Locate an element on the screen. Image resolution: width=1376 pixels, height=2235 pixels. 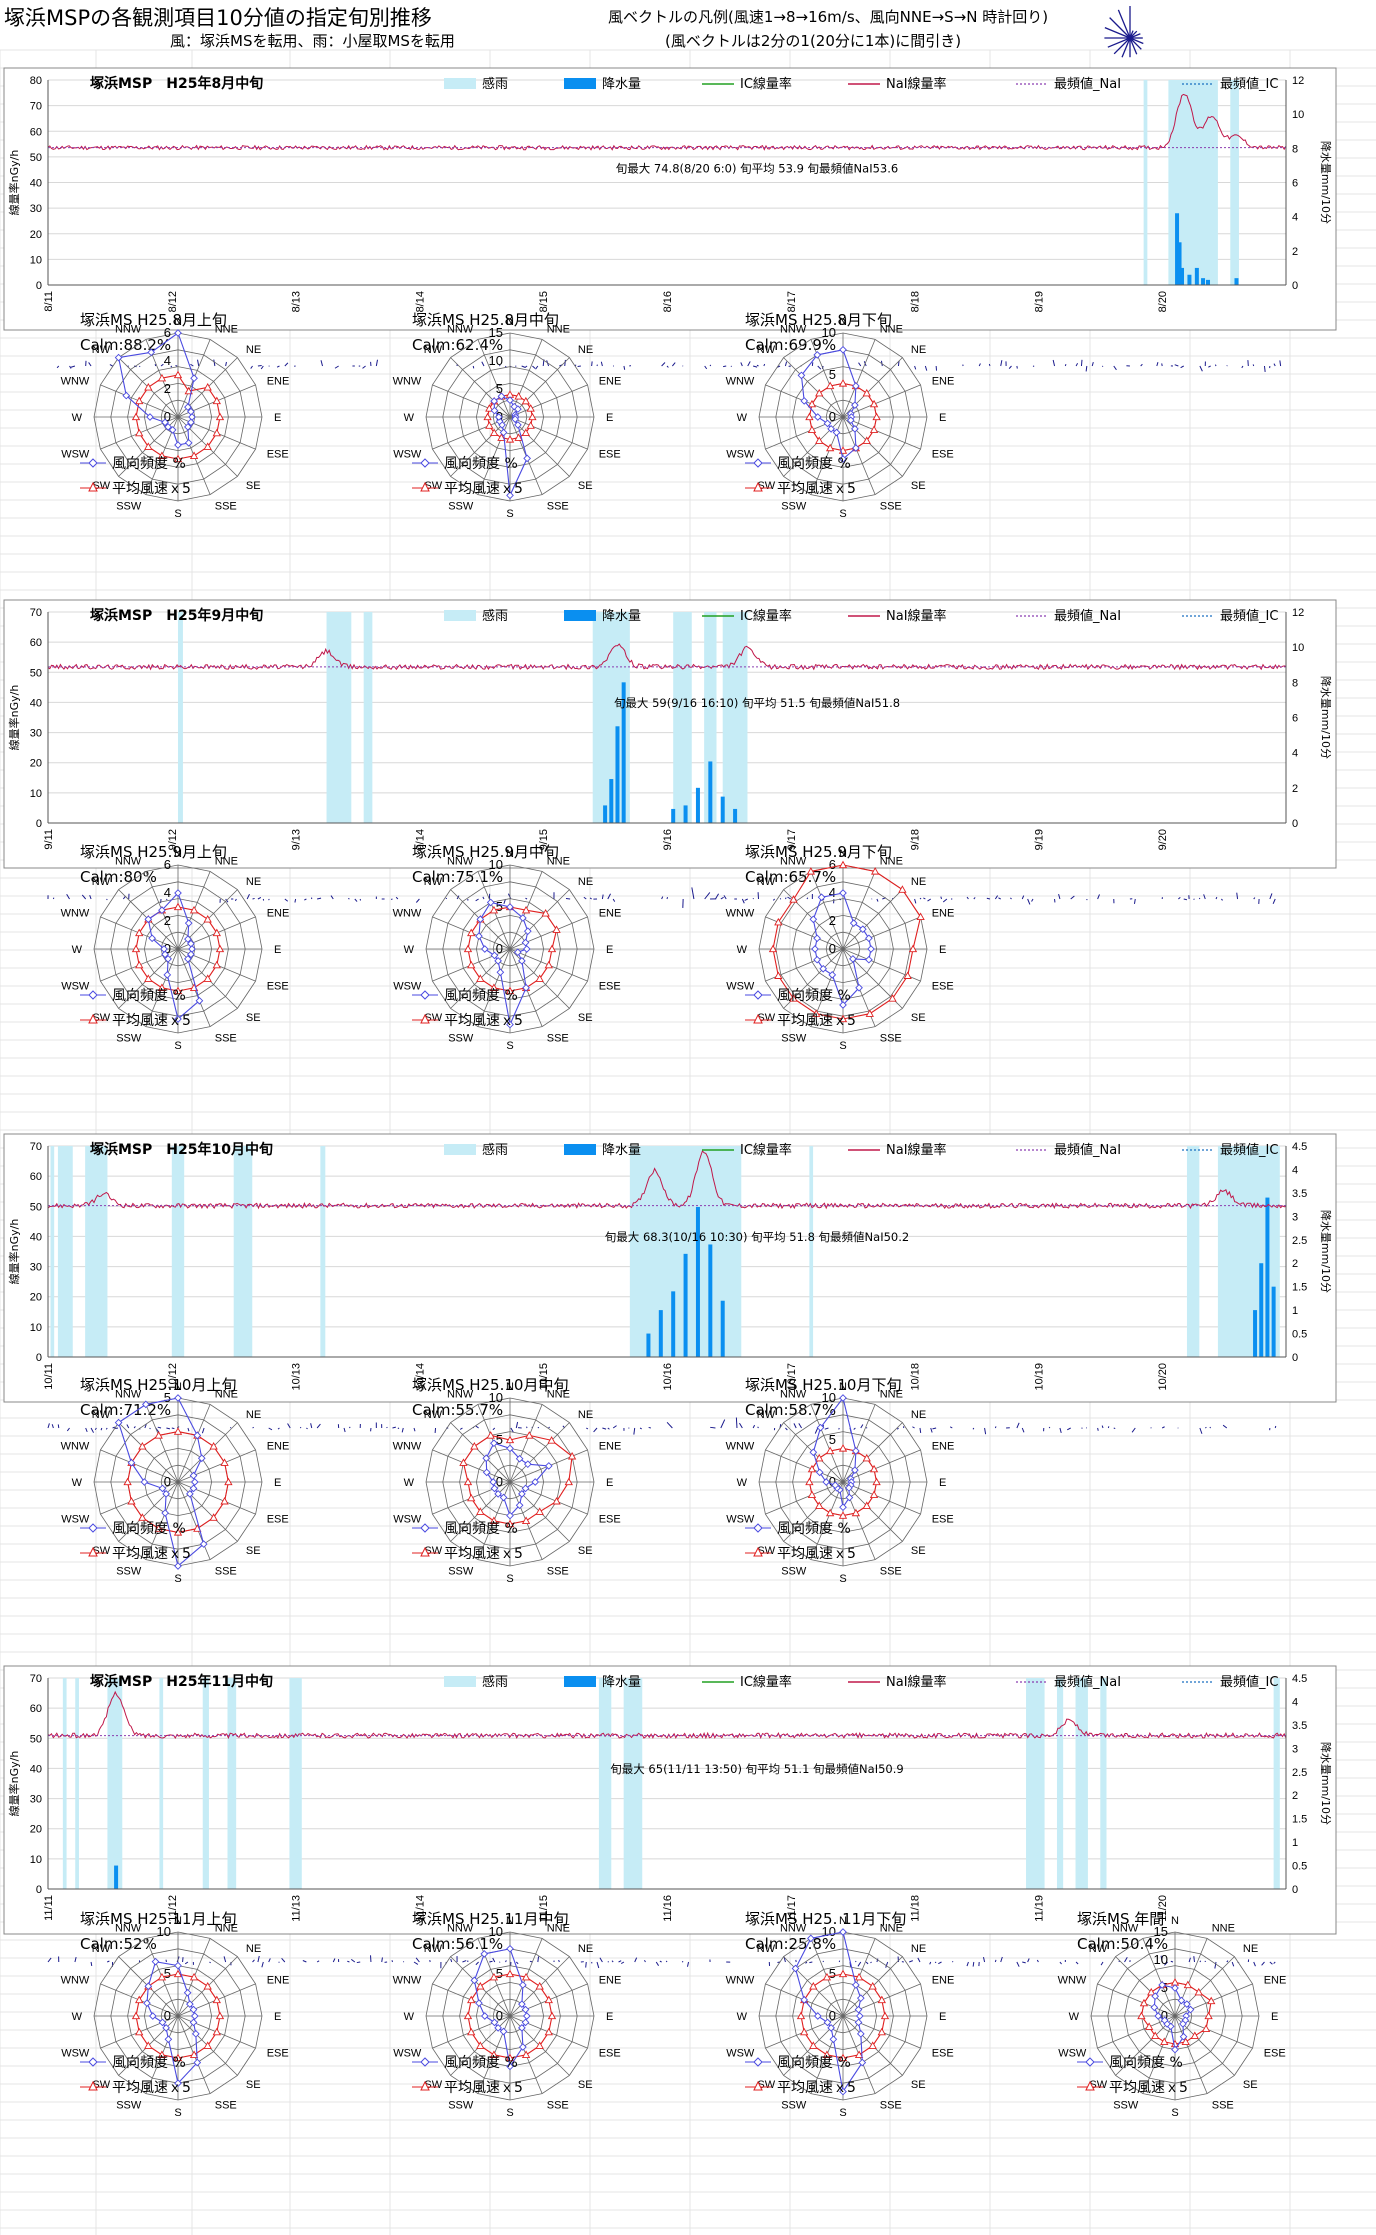
y-tick-label: 10 is located at coordinates (36, 1860).